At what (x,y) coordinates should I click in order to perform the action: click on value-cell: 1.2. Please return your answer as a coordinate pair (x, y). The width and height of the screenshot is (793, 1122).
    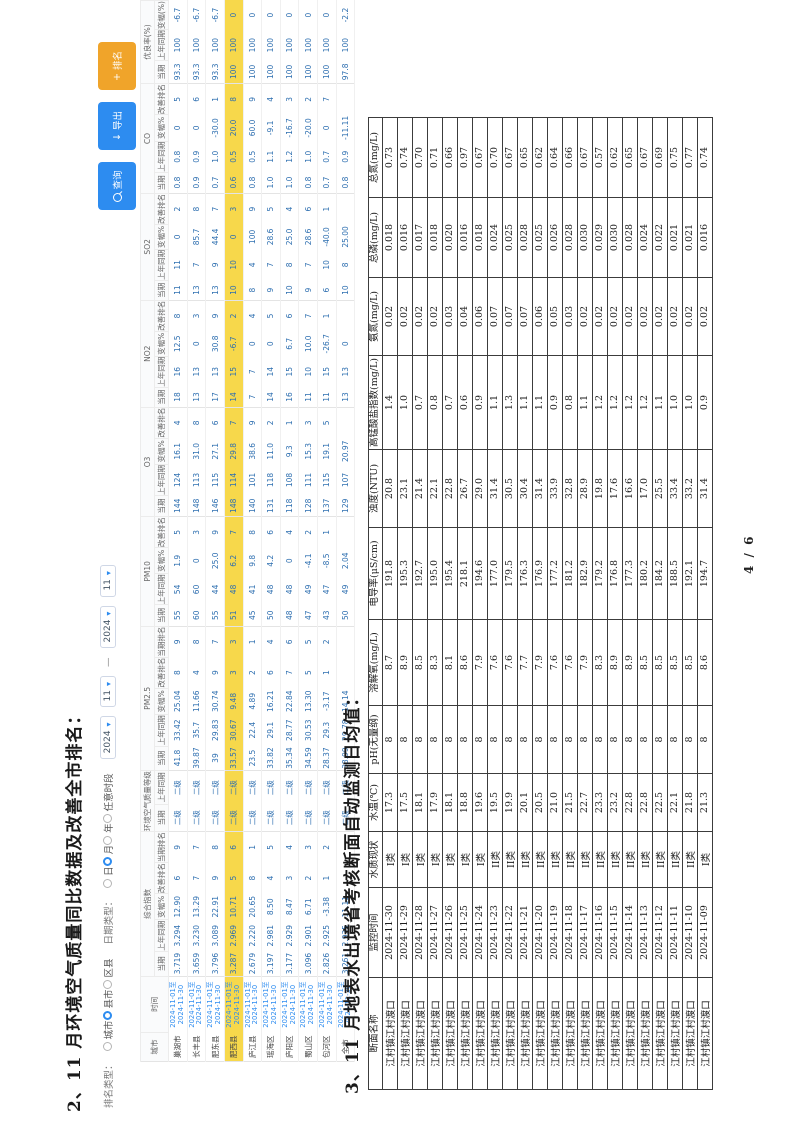
    Looking at the image, I should click on (630, 402).